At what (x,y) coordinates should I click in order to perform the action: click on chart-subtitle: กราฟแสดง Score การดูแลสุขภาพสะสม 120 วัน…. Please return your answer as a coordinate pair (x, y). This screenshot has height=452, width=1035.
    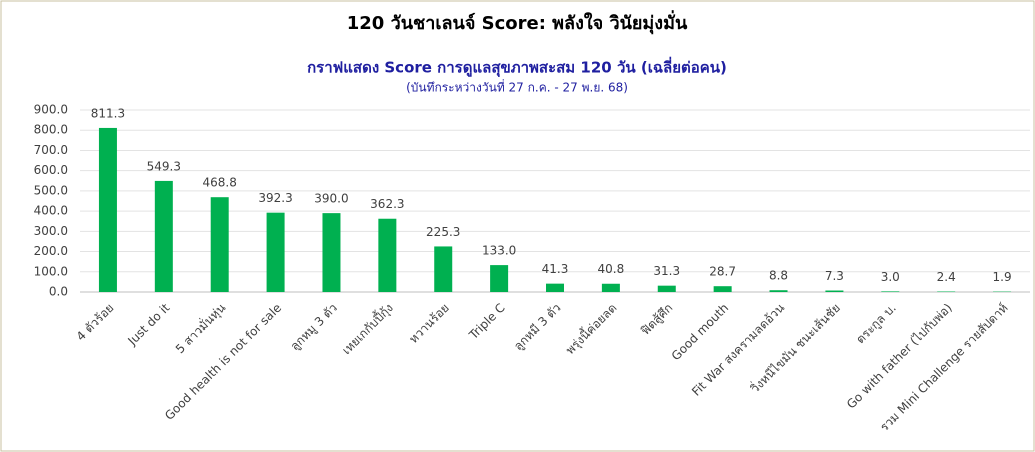
    Looking at the image, I should click on (517, 67).